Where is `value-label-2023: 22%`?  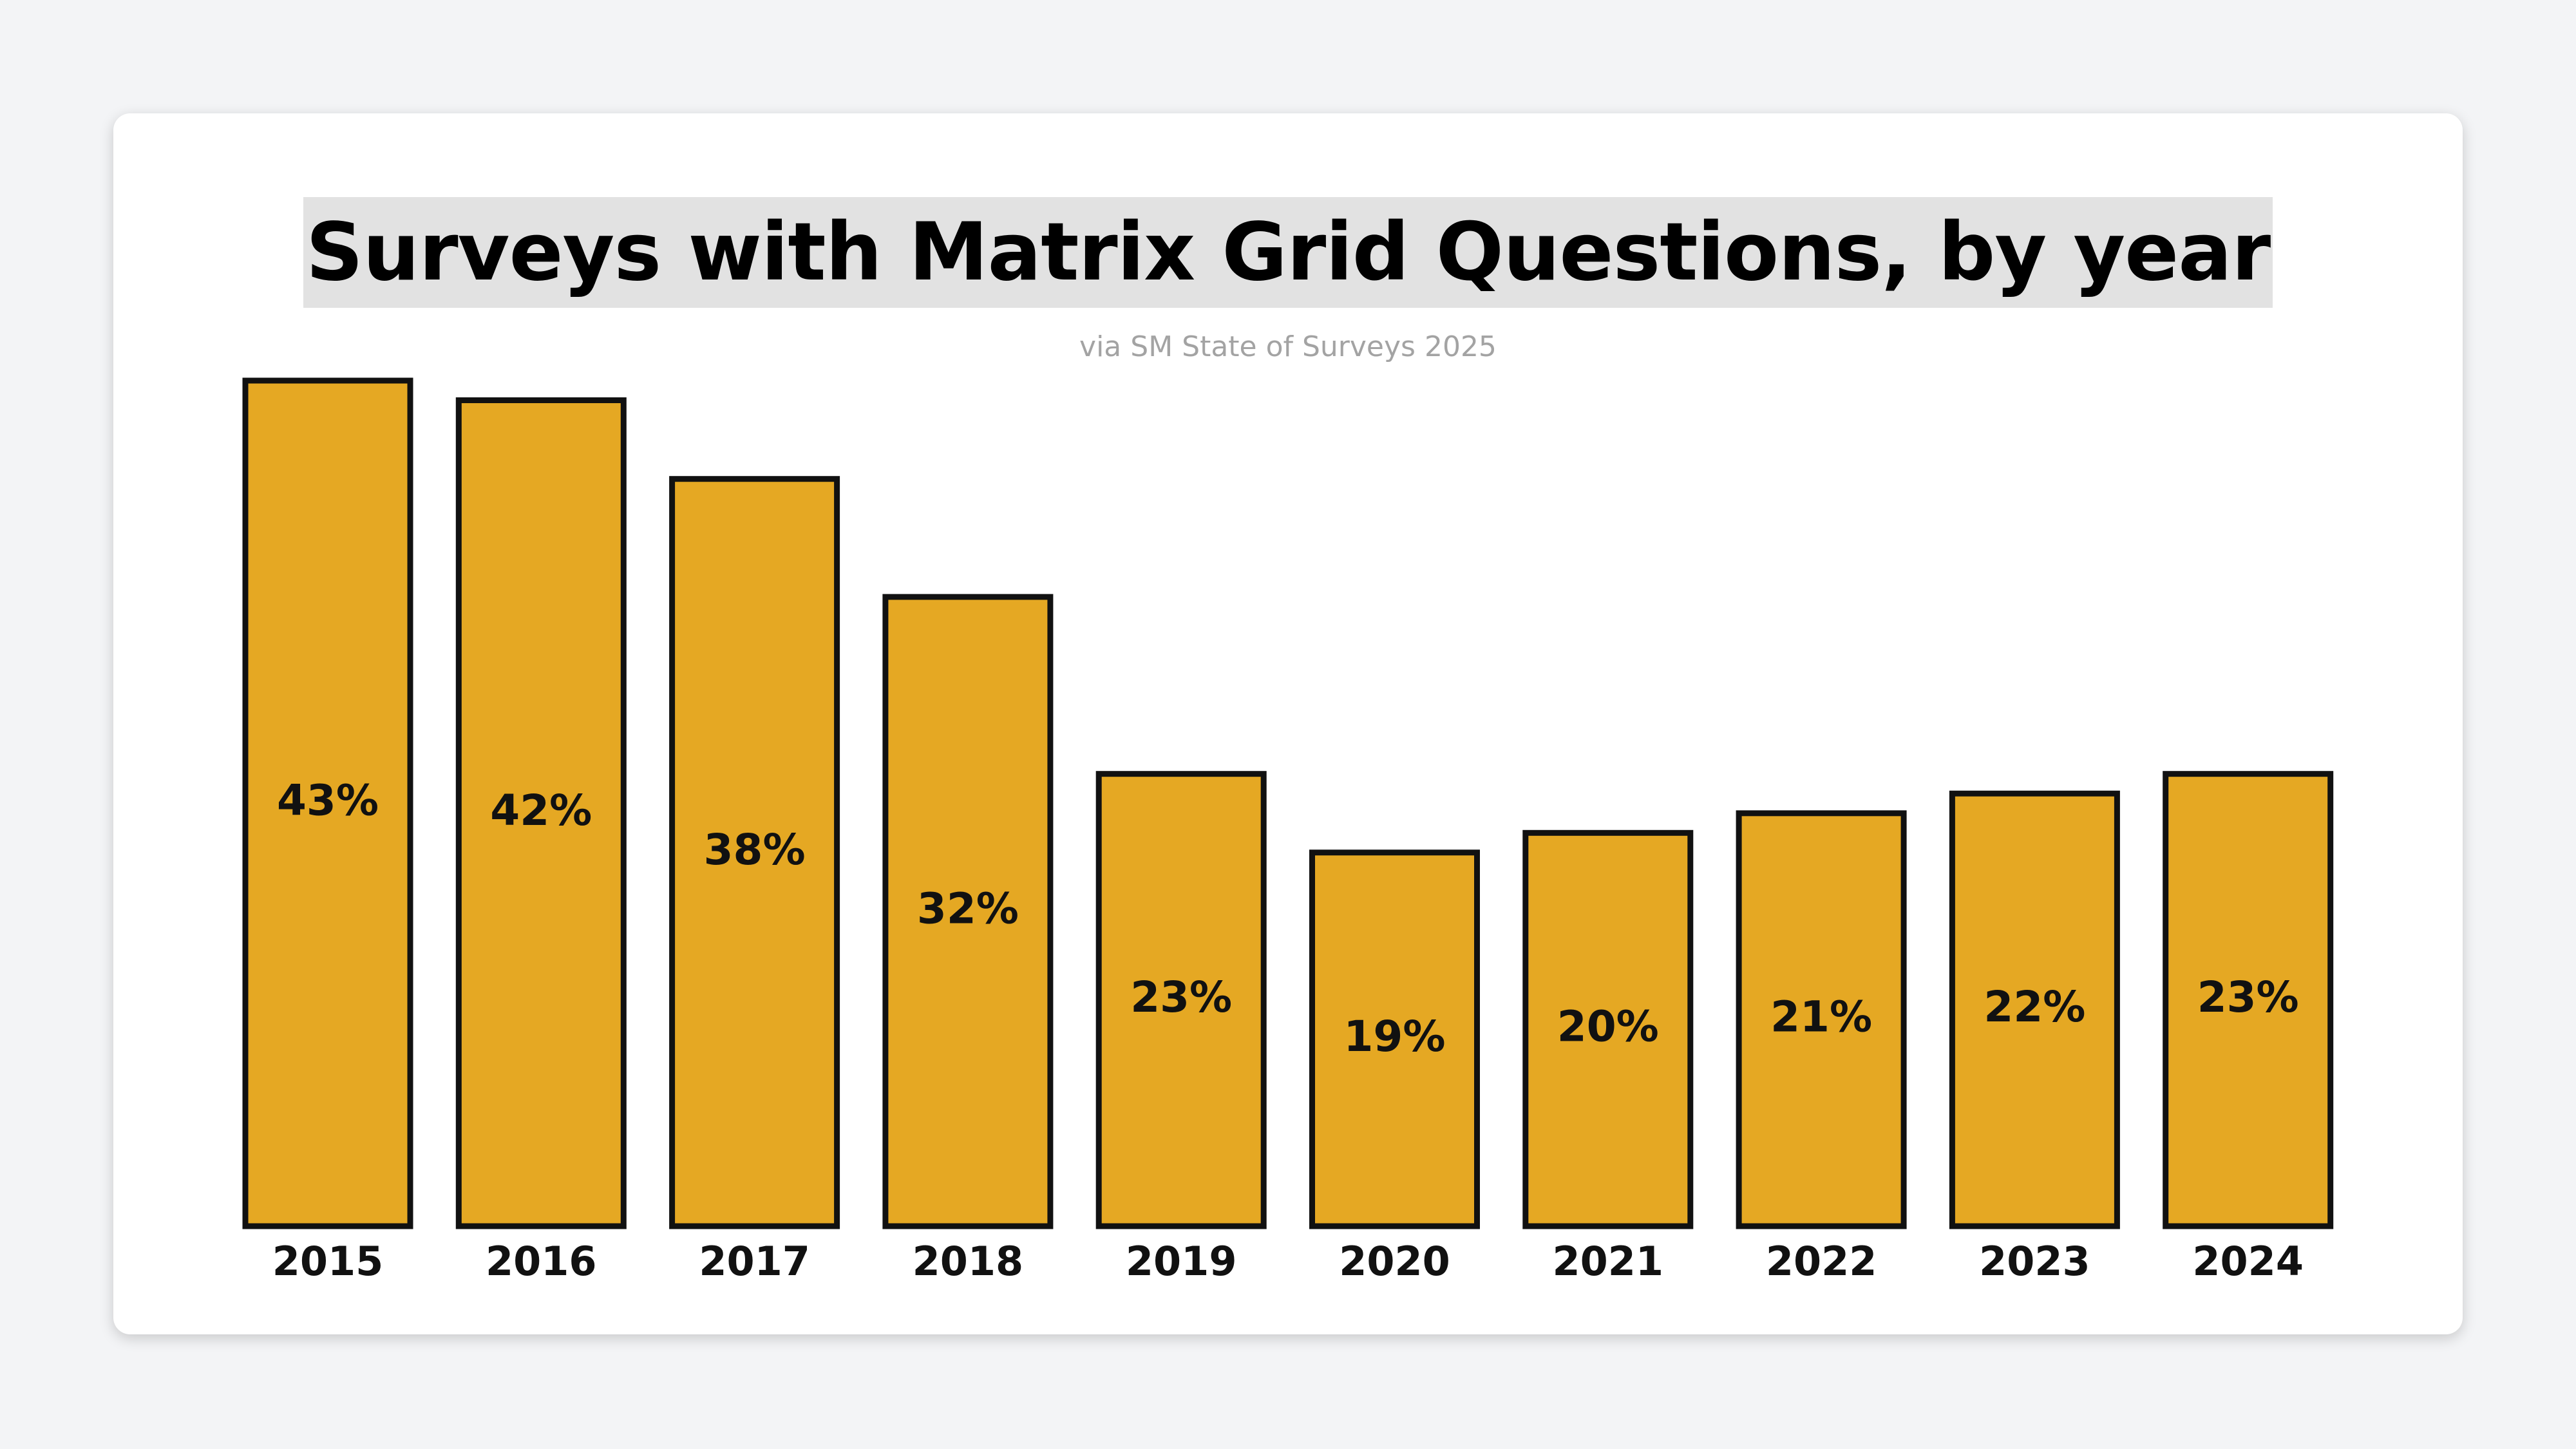
value-label-2023: 22% is located at coordinates (2035, 1007).